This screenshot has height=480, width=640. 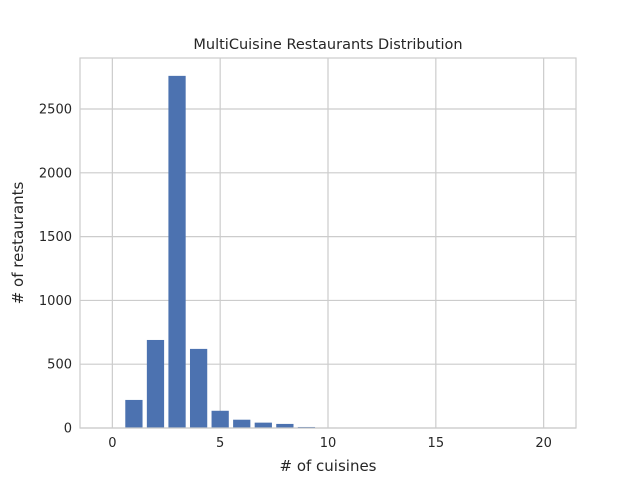 I want to click on y-axis-label: # of restaurants, so click(x=18, y=243).